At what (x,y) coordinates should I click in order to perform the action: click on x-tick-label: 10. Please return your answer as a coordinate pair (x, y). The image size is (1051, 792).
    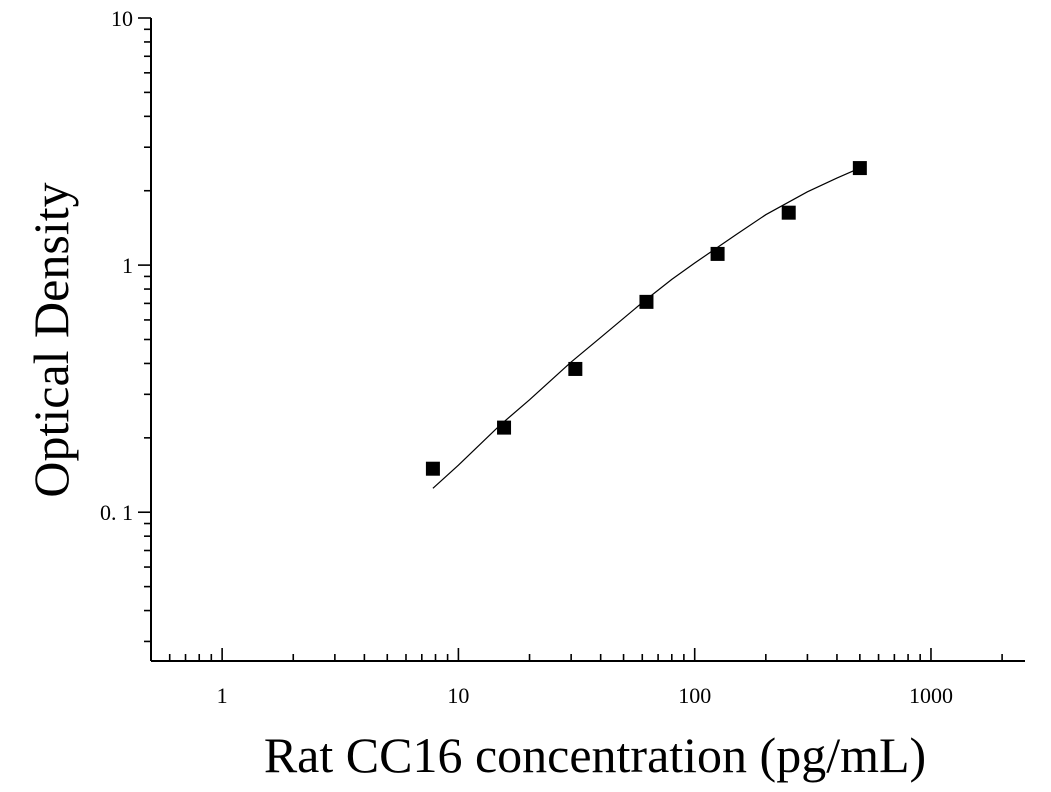
    Looking at the image, I should click on (458, 695).